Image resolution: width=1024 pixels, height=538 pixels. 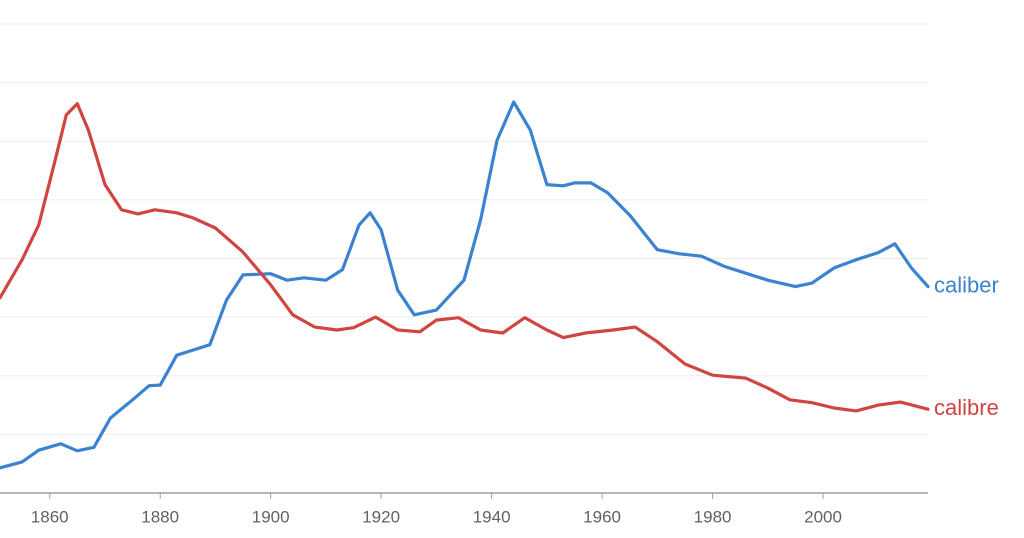 What do you see at coordinates (160, 516) in the screenshot?
I see `x-tick-label: 1880` at bounding box center [160, 516].